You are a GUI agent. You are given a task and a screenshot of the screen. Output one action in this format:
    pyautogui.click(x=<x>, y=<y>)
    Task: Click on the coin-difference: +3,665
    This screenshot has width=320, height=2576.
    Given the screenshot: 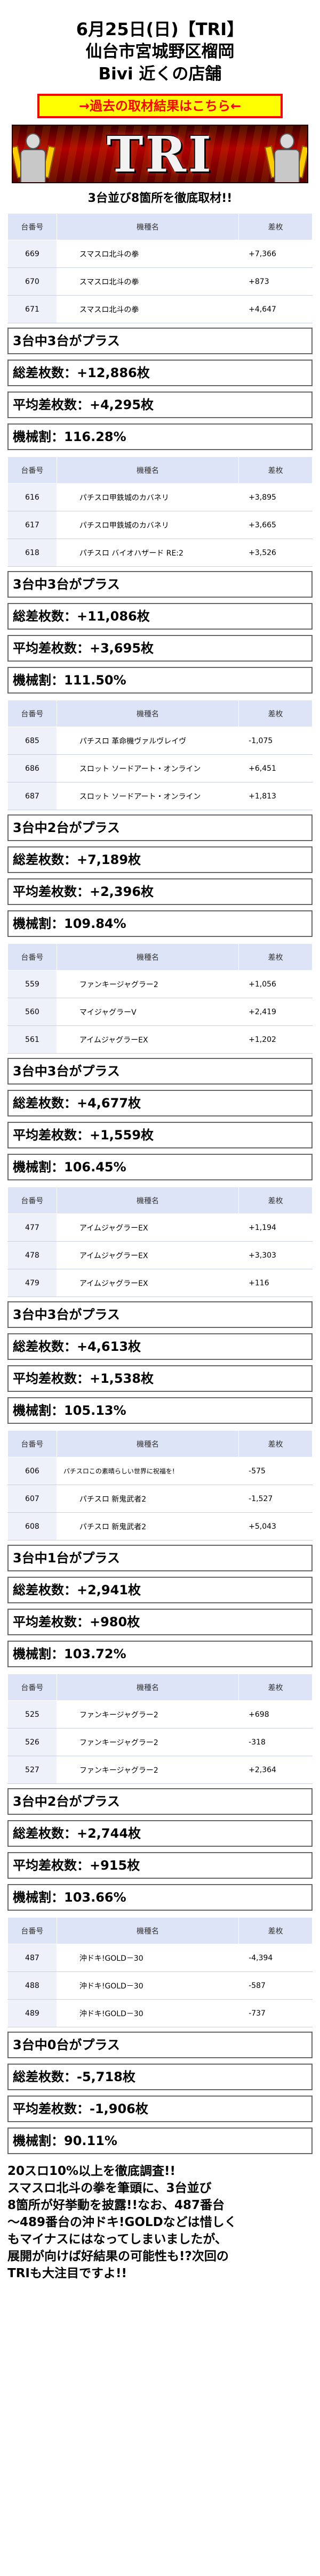 What is the action you would take?
    pyautogui.click(x=275, y=525)
    